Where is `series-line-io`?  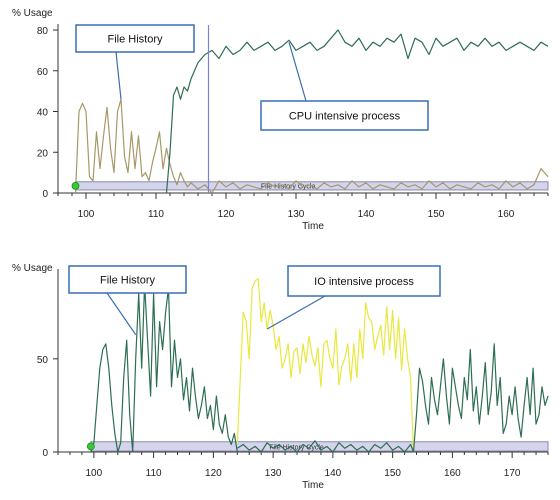
series-line-io is located at coordinates (325, 365).